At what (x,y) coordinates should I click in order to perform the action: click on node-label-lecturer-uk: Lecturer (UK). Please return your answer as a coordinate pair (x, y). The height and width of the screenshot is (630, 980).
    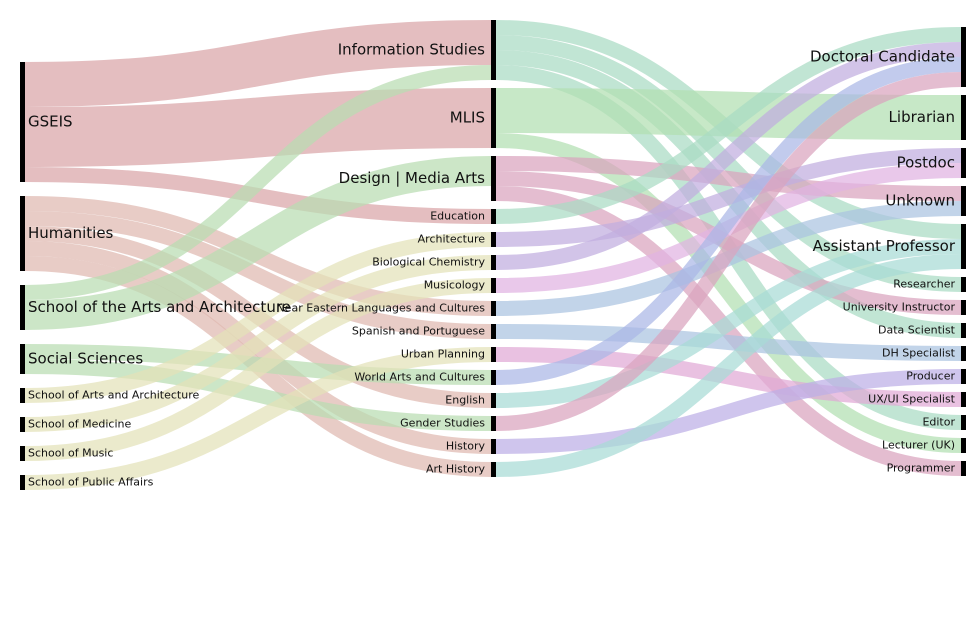
    Looking at the image, I should click on (918, 445).